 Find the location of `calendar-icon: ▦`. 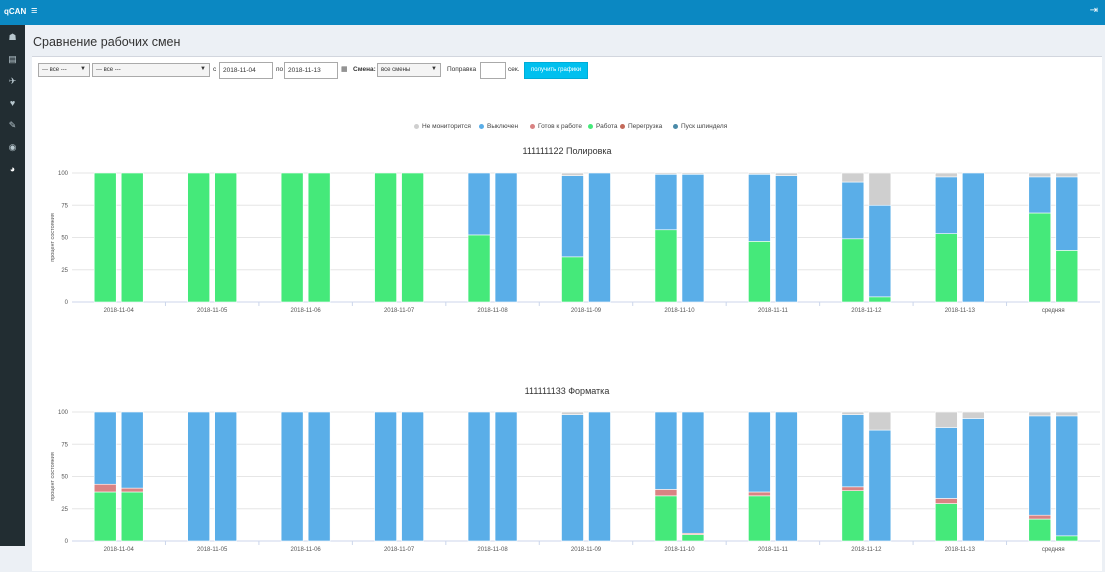

calendar-icon: ▦ is located at coordinates (344, 69).